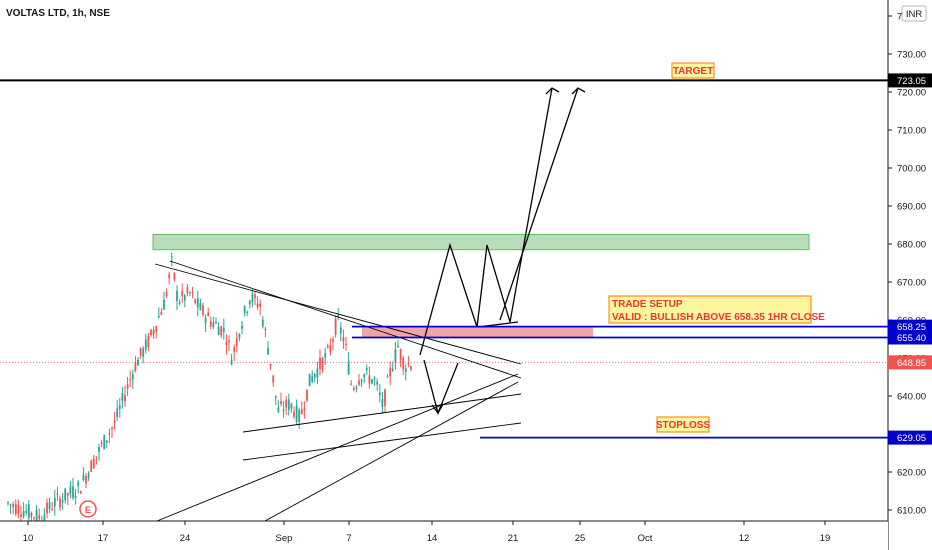 This screenshot has height=550, width=932. I want to click on supply-zone, so click(481, 242).